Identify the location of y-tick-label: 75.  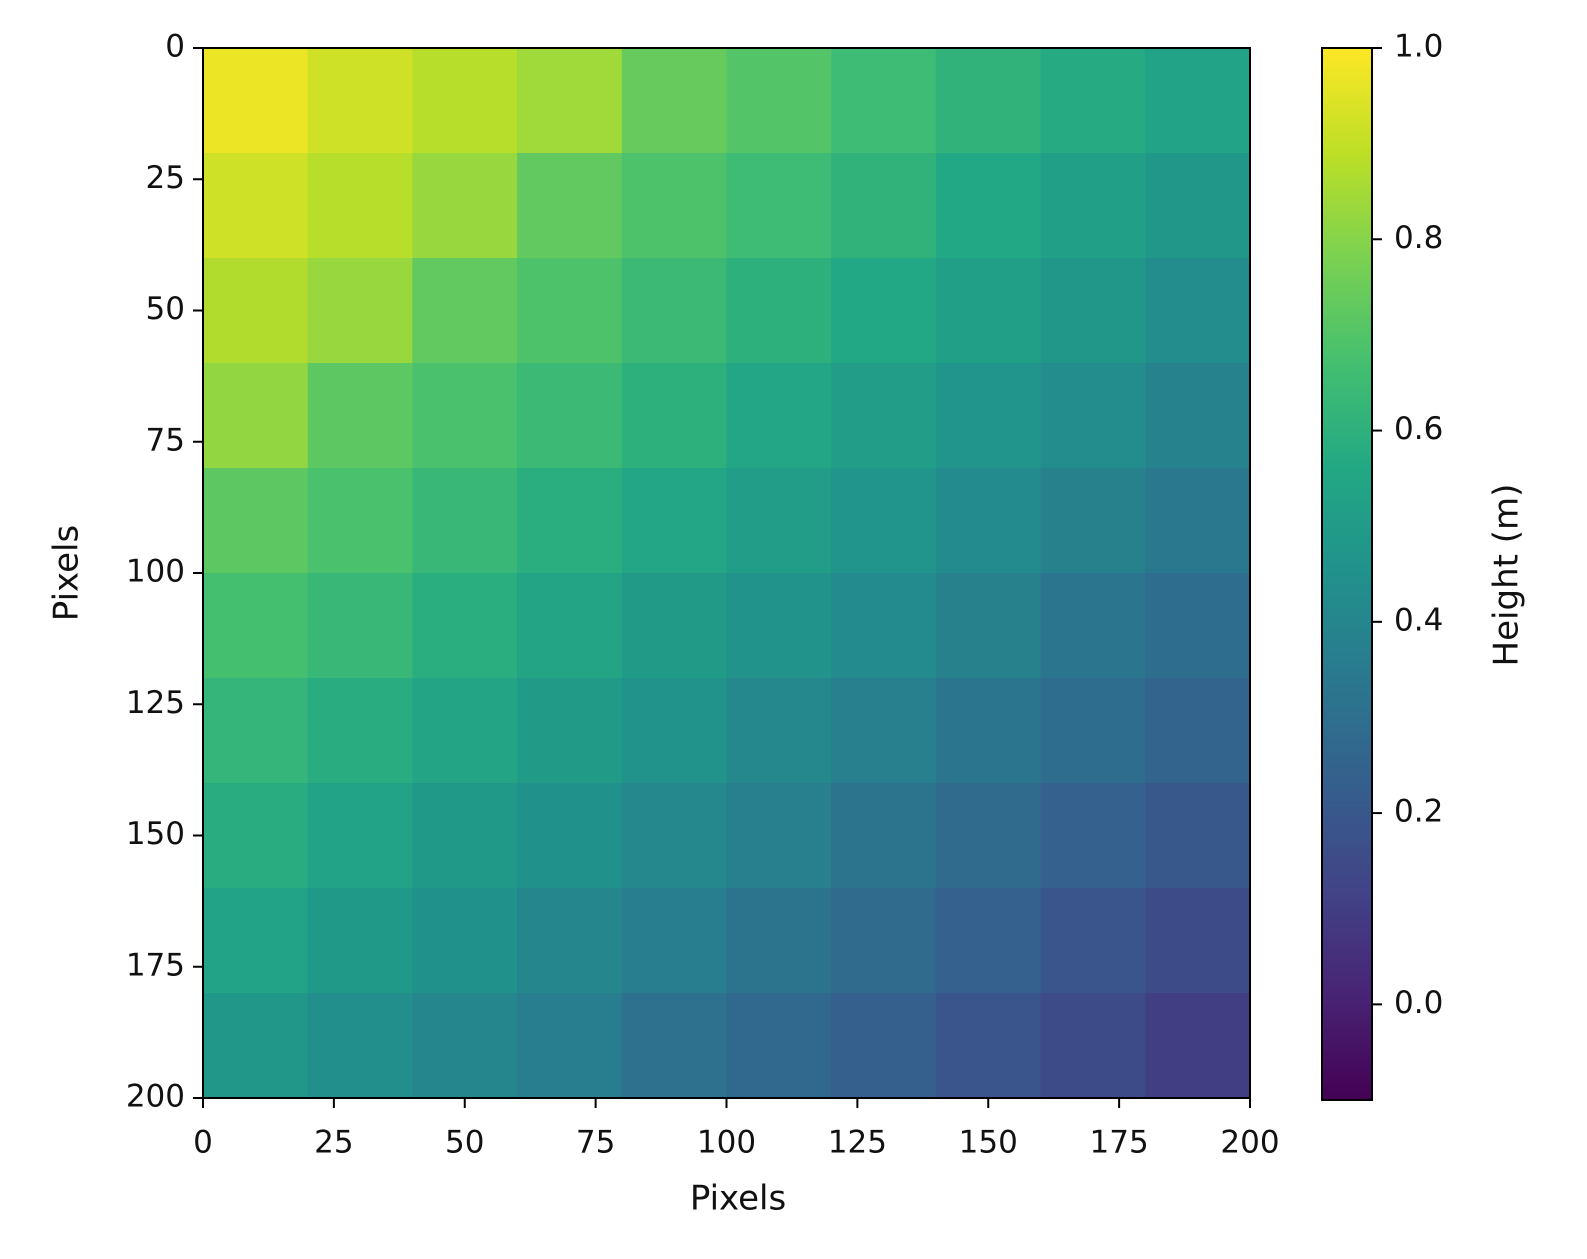
(165, 440).